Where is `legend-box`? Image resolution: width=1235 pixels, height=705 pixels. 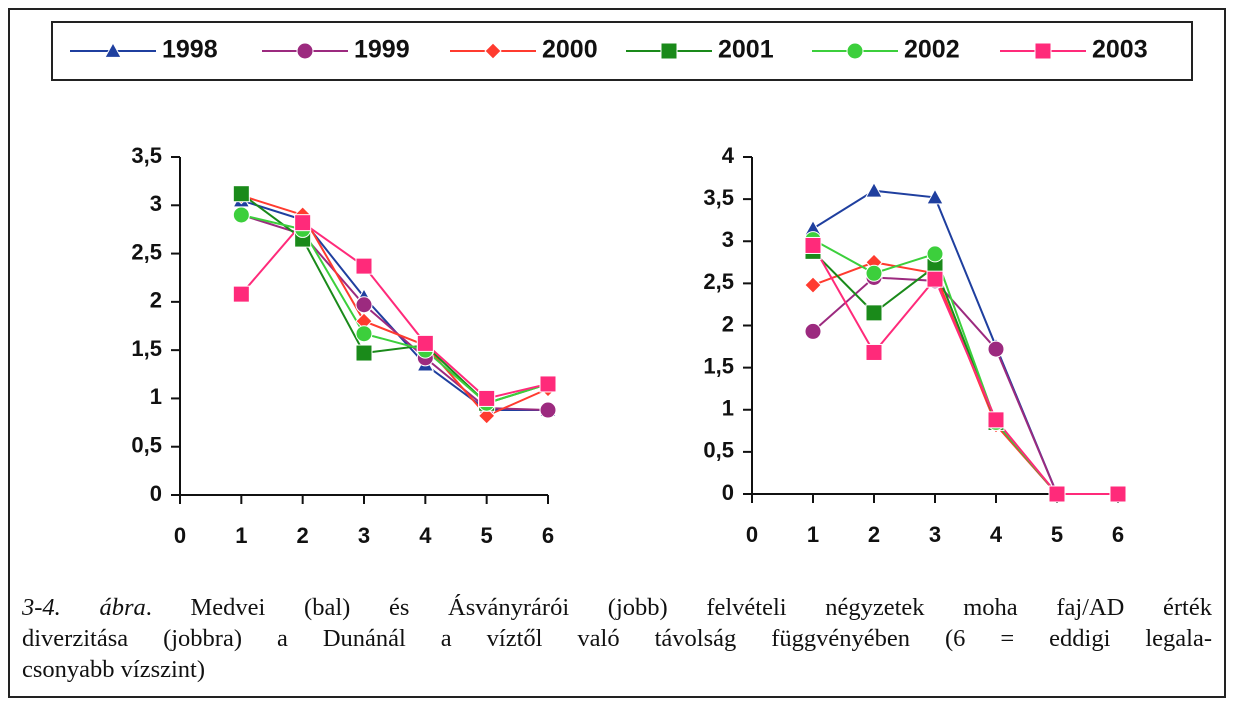 legend-box is located at coordinates (622, 51).